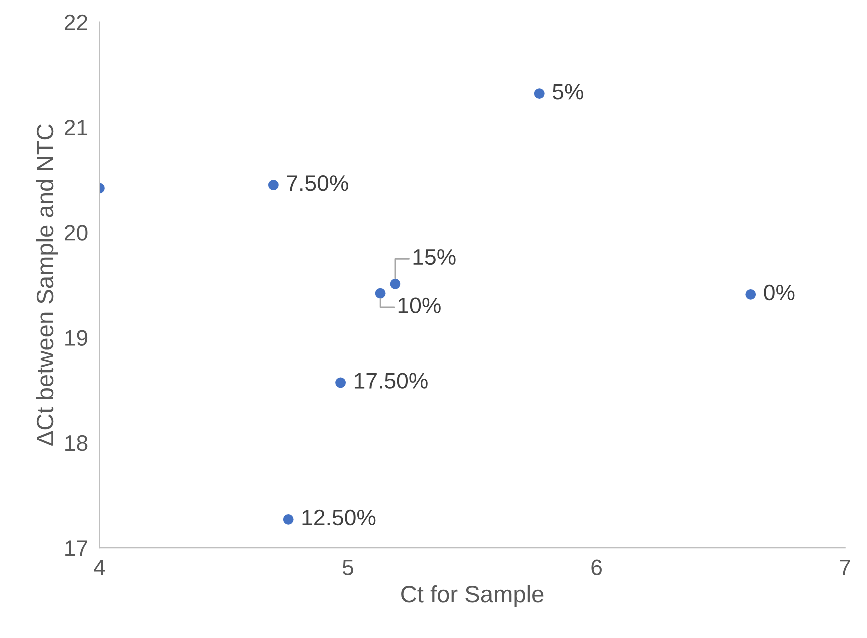  I want to click on x-tick-label: 7, so click(845, 568).